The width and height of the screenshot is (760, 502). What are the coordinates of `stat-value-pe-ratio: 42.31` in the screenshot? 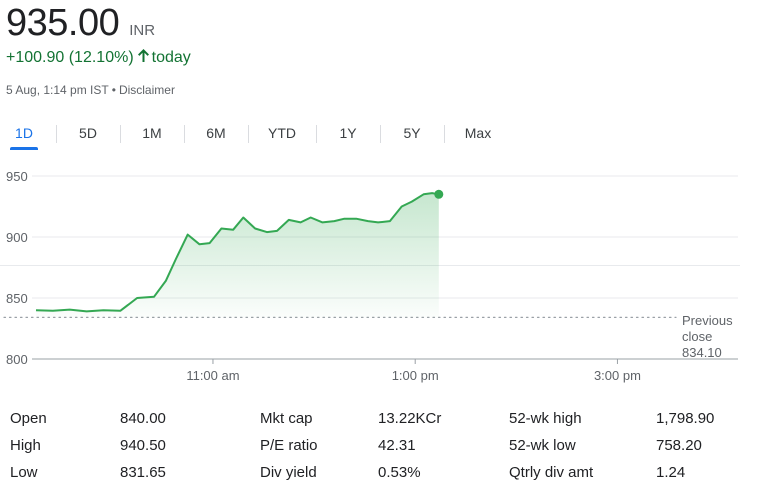 It's located at (397, 445).